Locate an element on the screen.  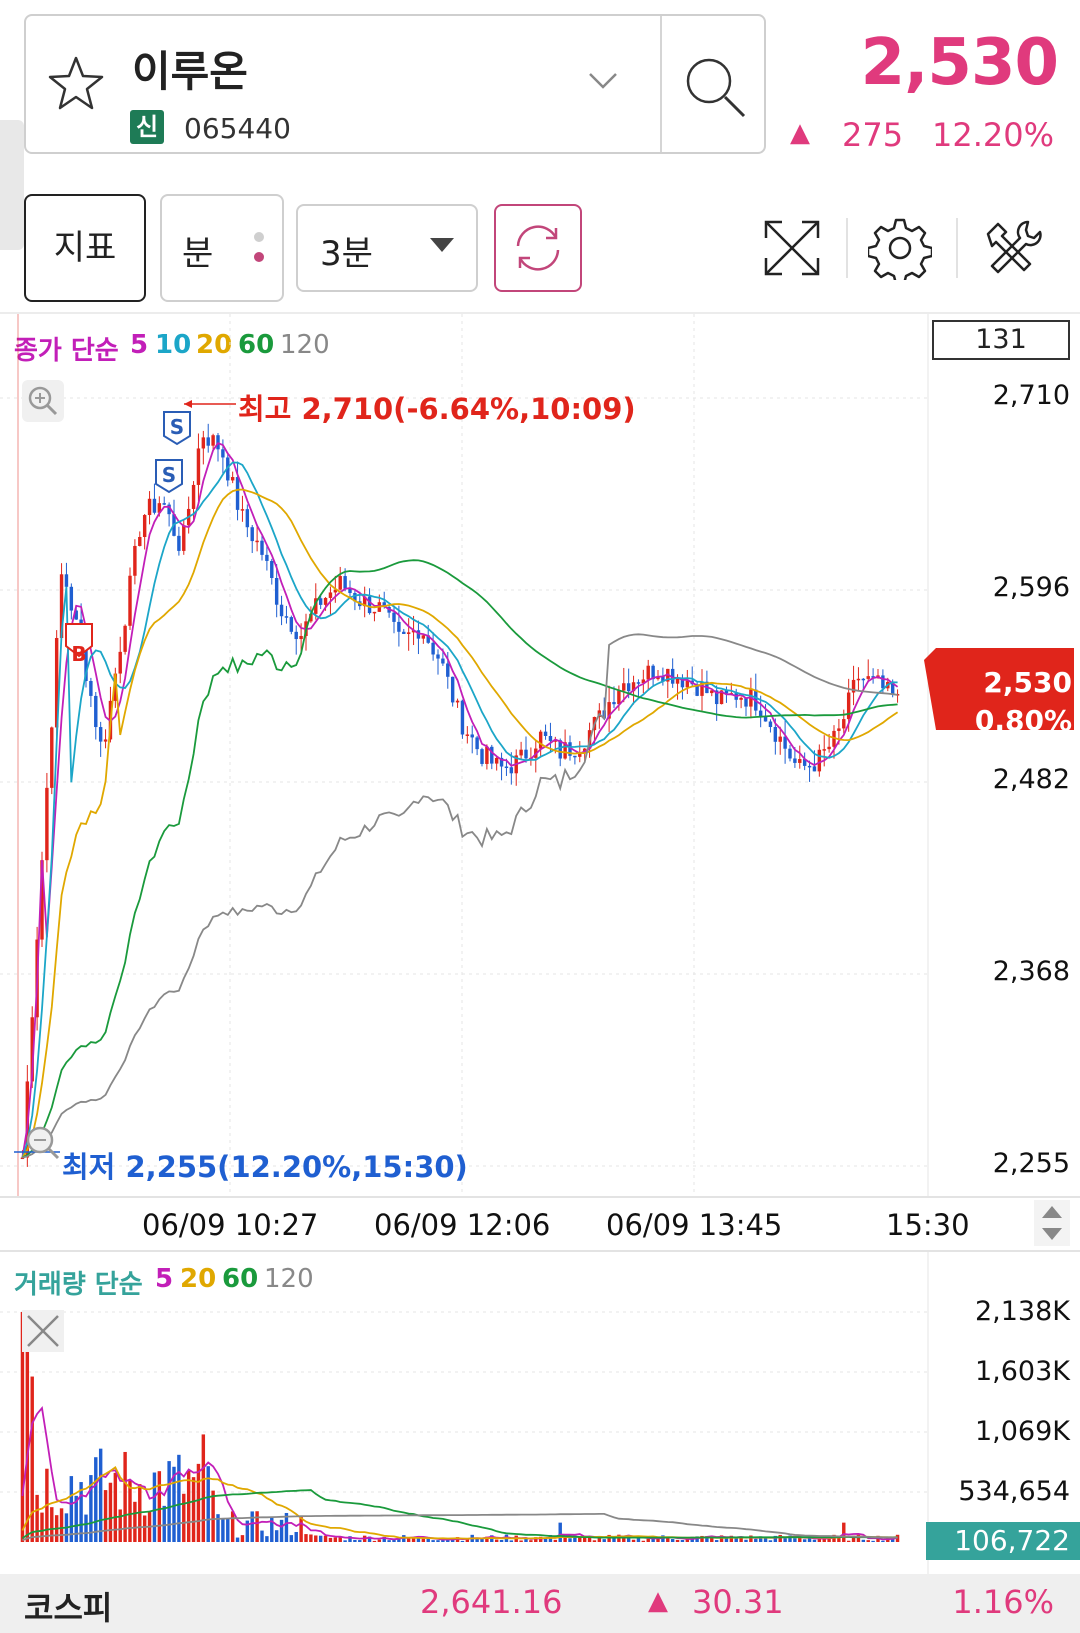
index-ticker-bar is located at coordinates (540, 1603).